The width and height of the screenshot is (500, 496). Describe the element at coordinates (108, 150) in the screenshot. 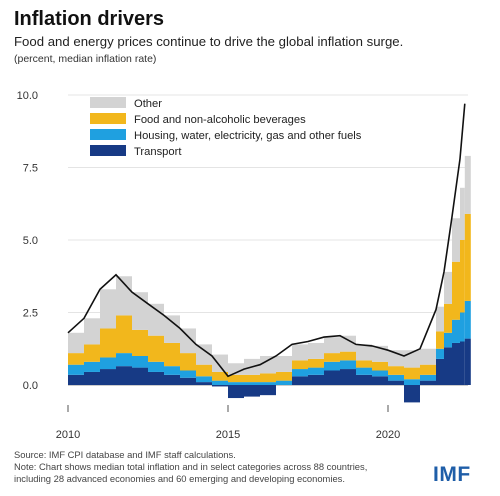

I see `legend-swatch-transport` at that location.